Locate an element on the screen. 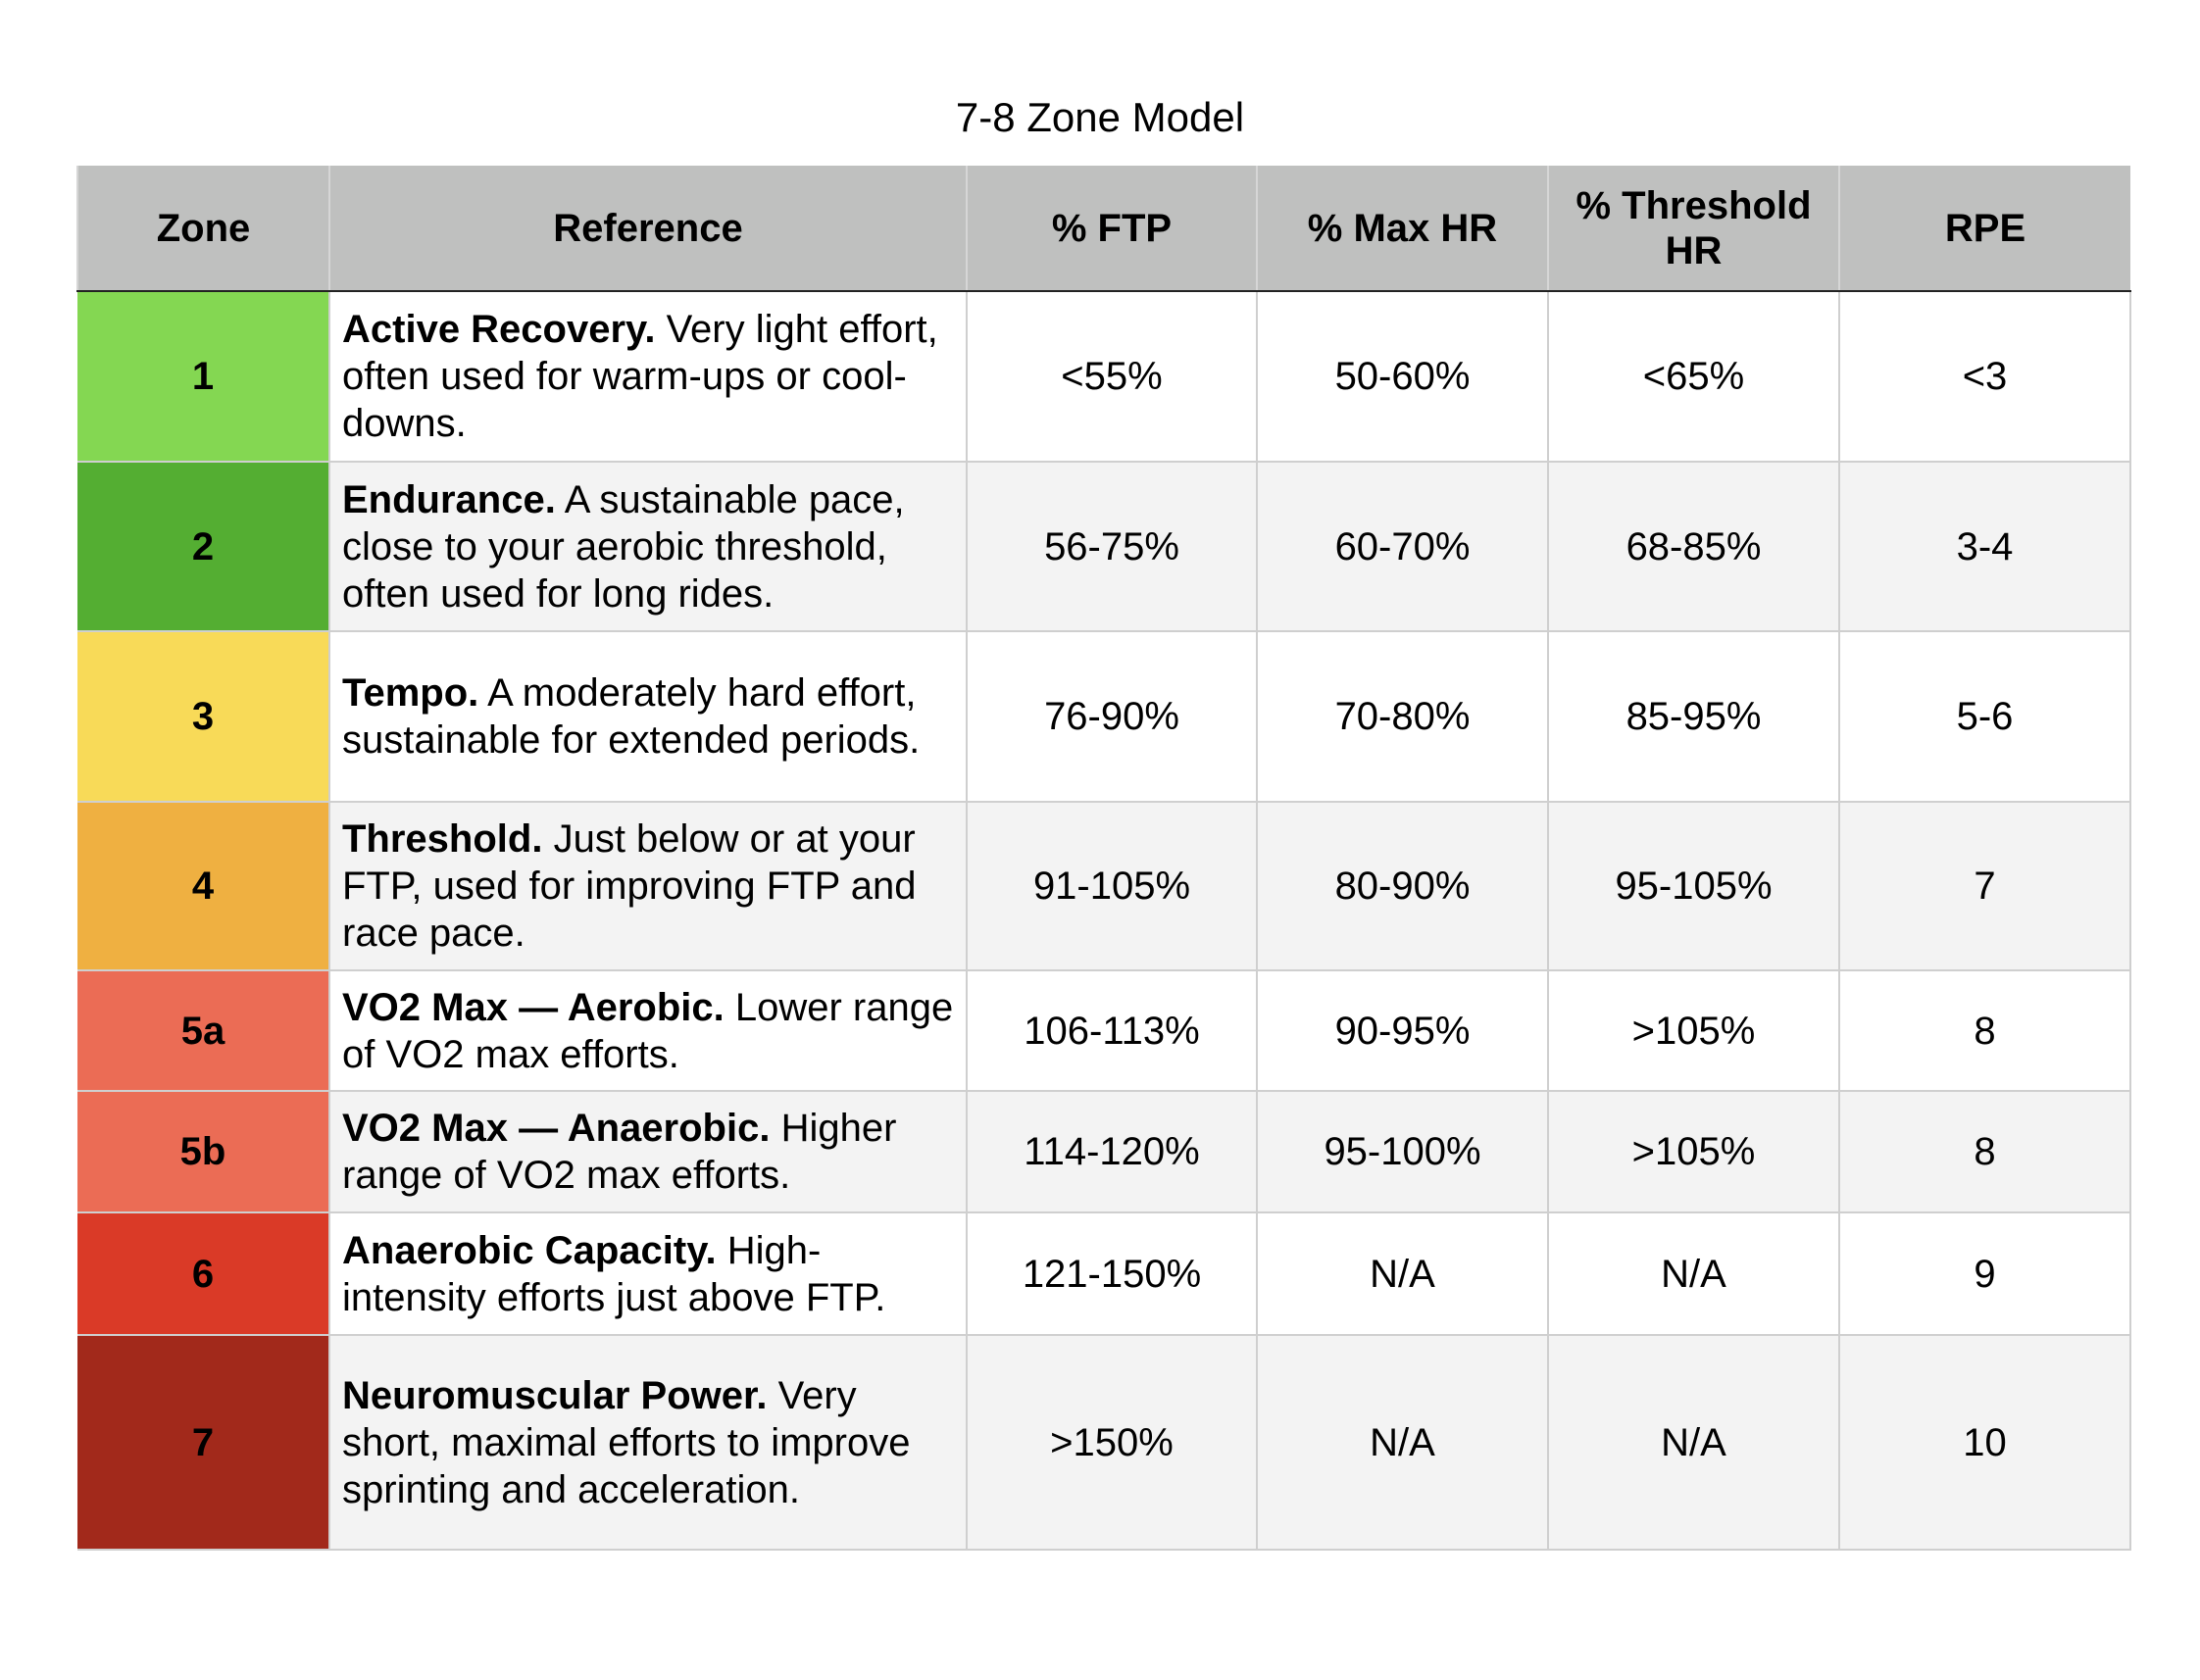 This screenshot has height=1680, width=2200. zone-cell: 5a is located at coordinates (203, 1030).